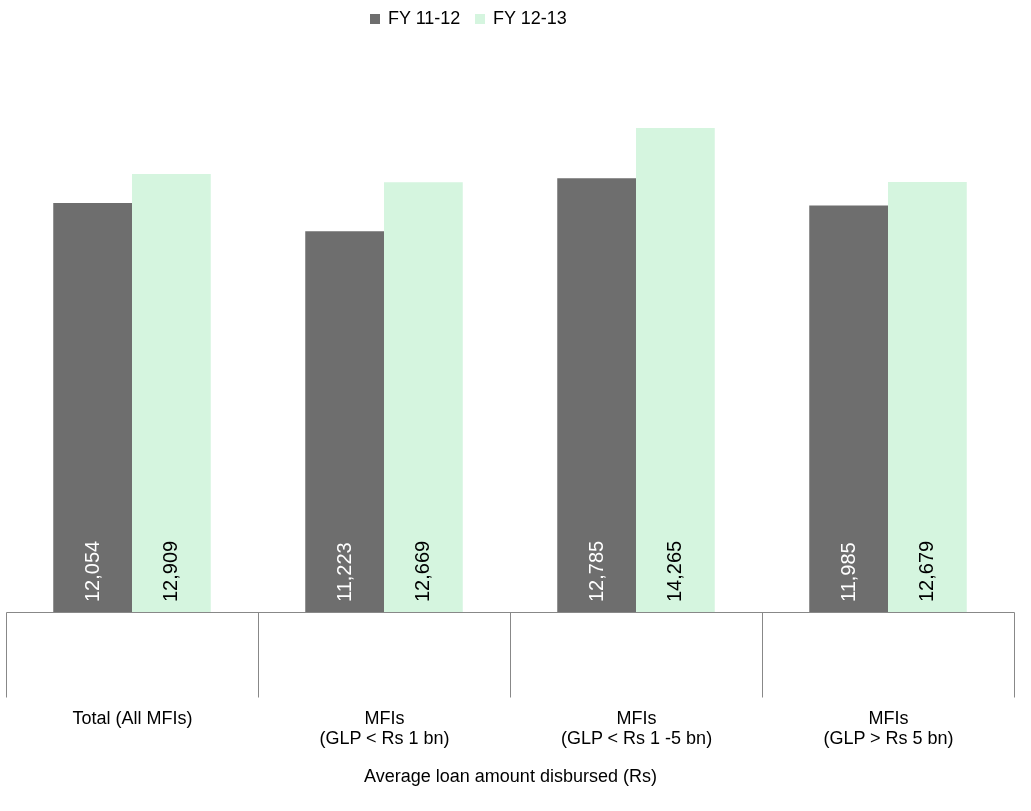 This screenshot has height=811, width=1031. Describe the element at coordinates (132, 717) in the screenshot. I see `x-tick-label: Total (All MFIs)` at that location.